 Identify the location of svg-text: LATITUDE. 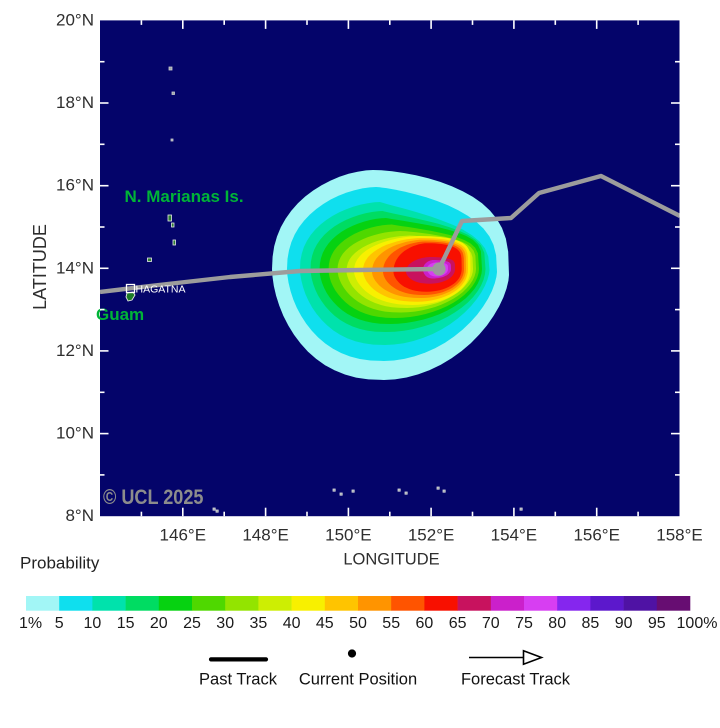
(40, 267).